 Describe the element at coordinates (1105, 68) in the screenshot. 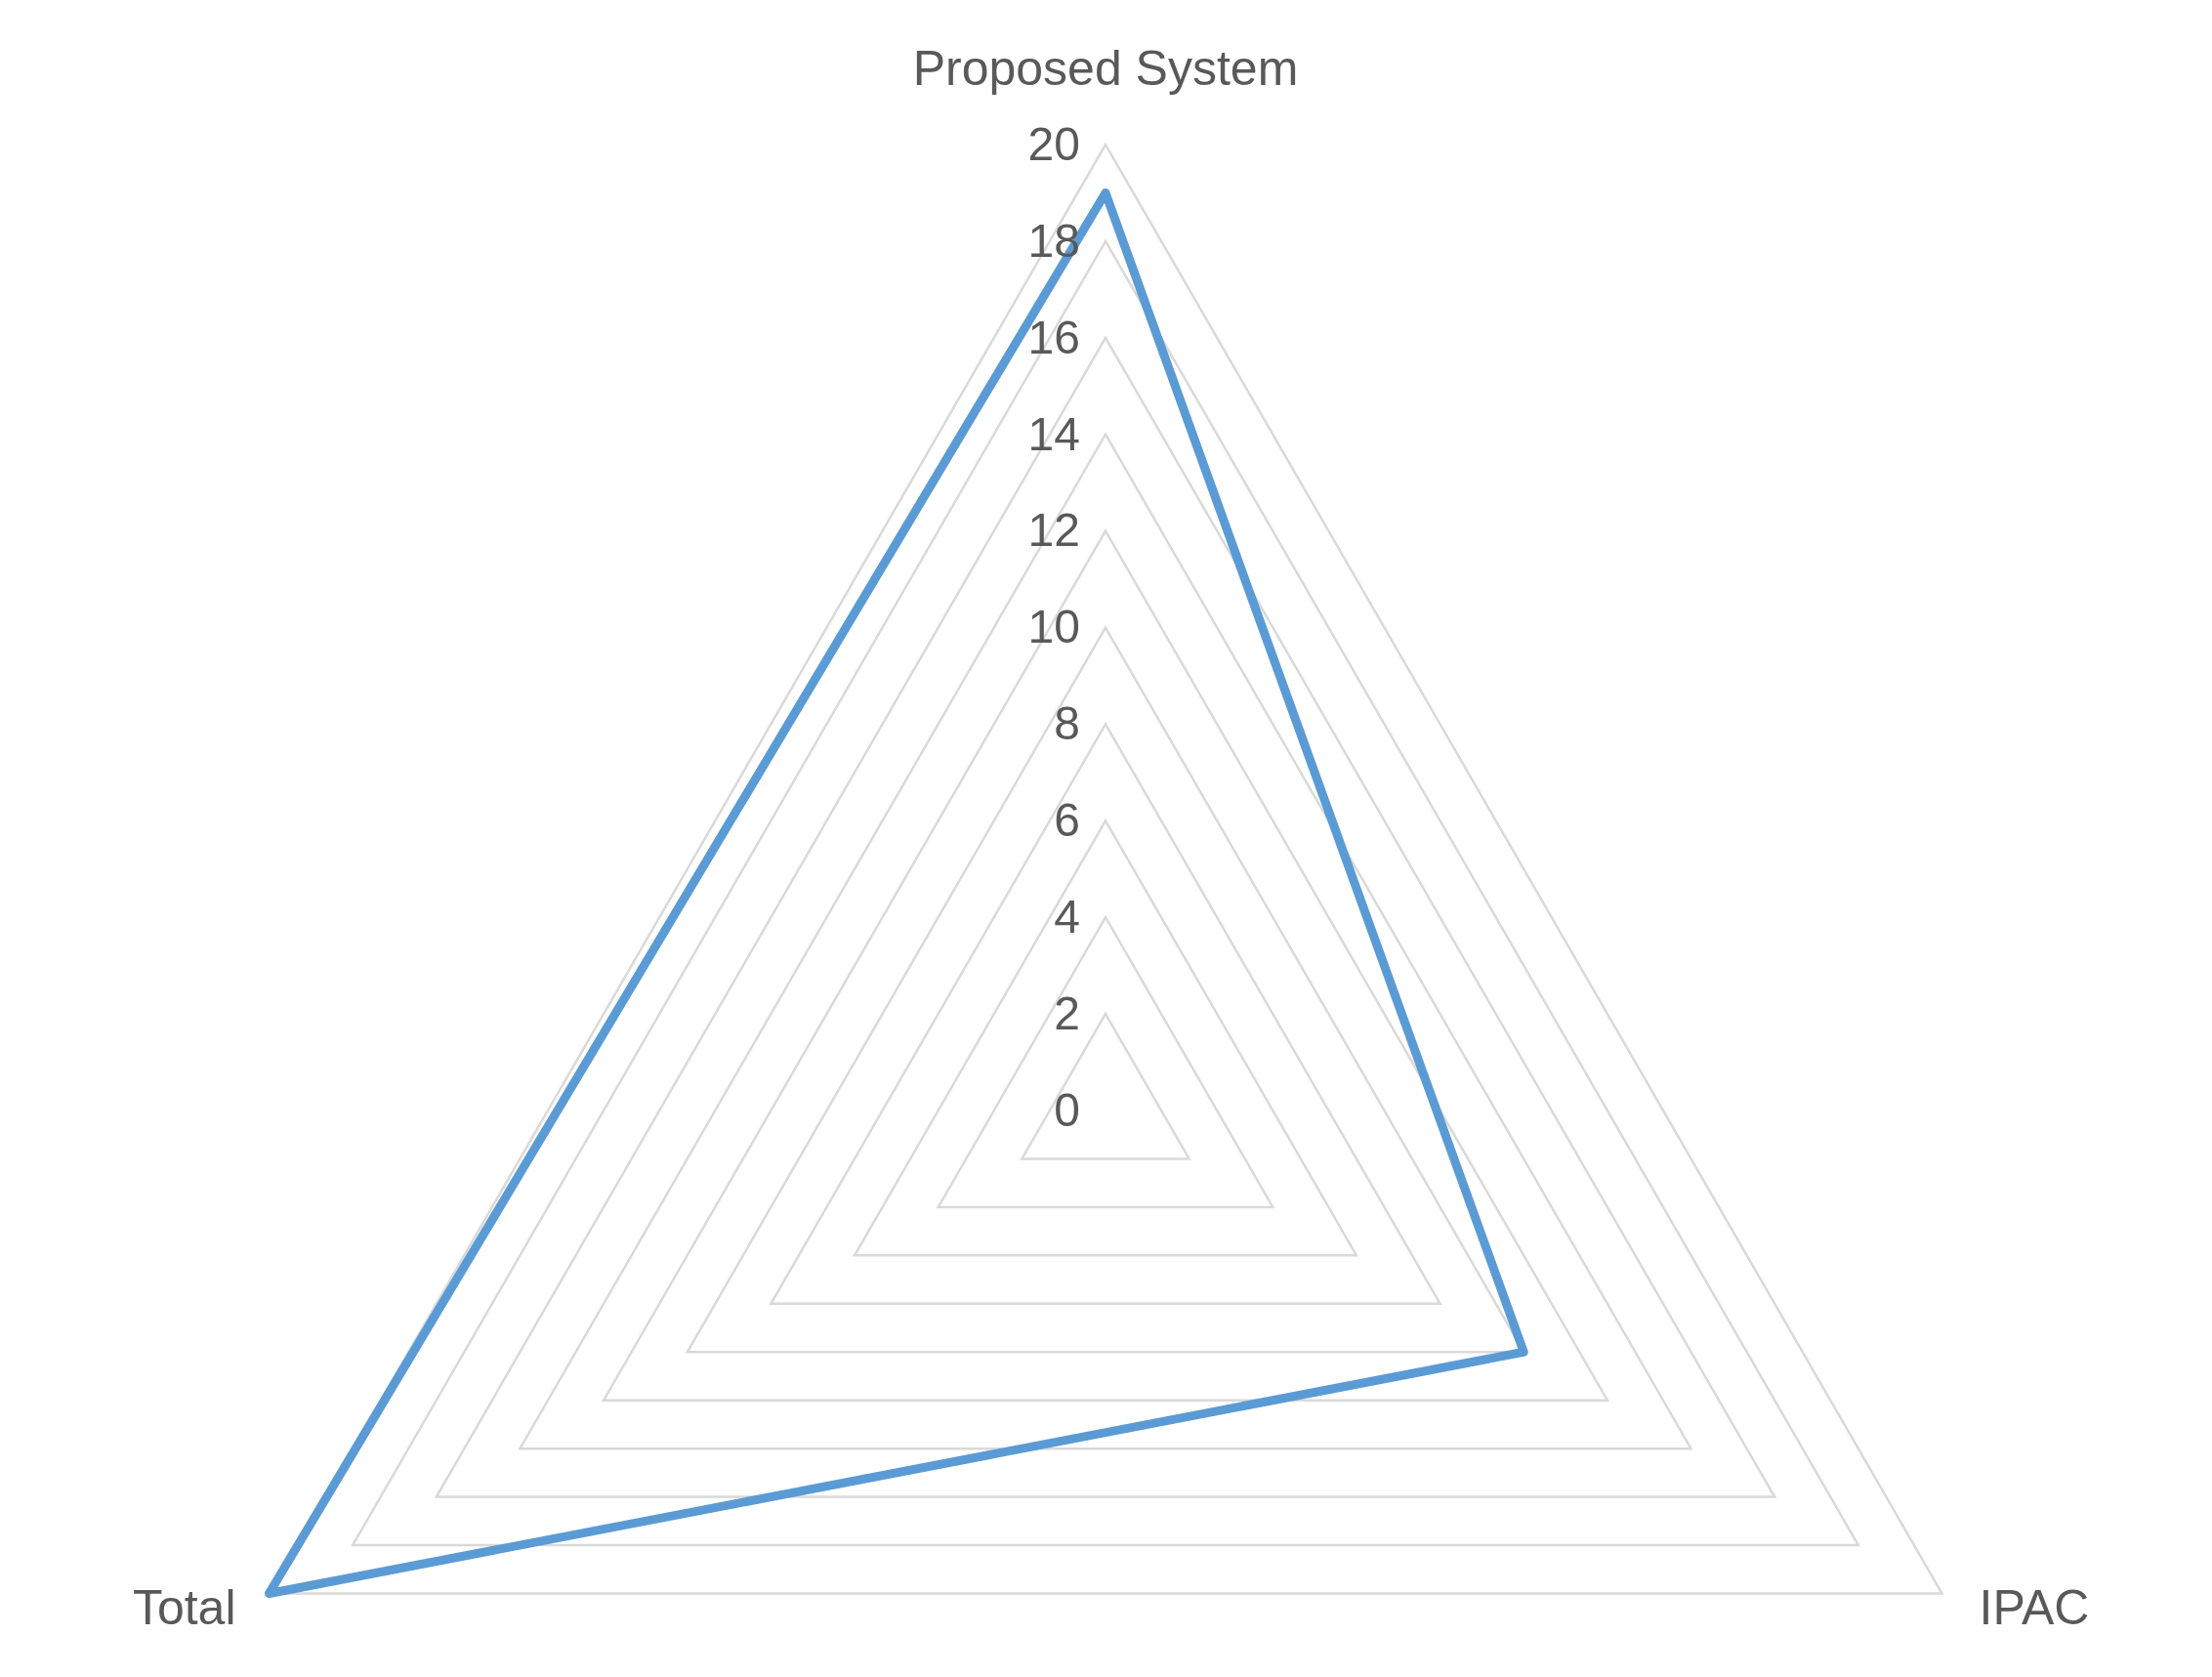

I see `spoke-label: Proposed System` at that location.